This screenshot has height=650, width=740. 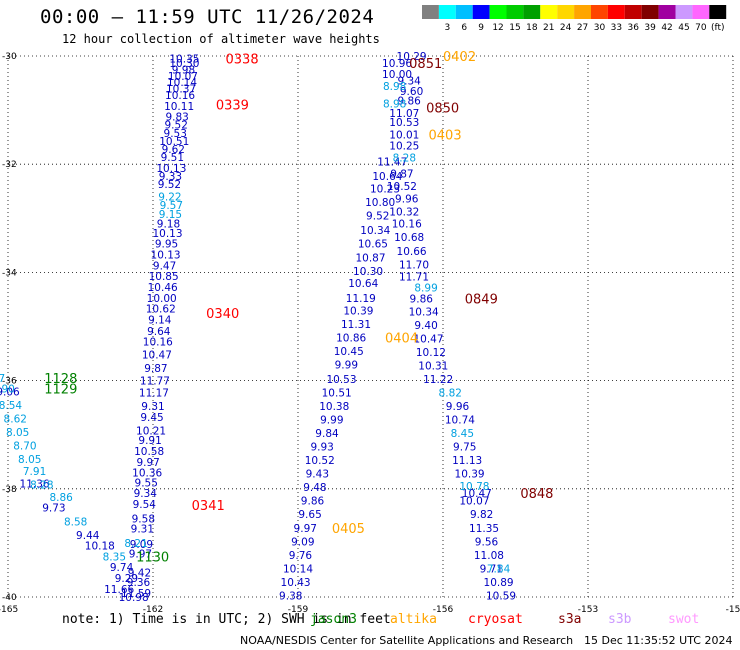 I want to click on y-tick-label: -36, so click(x=9, y=382).